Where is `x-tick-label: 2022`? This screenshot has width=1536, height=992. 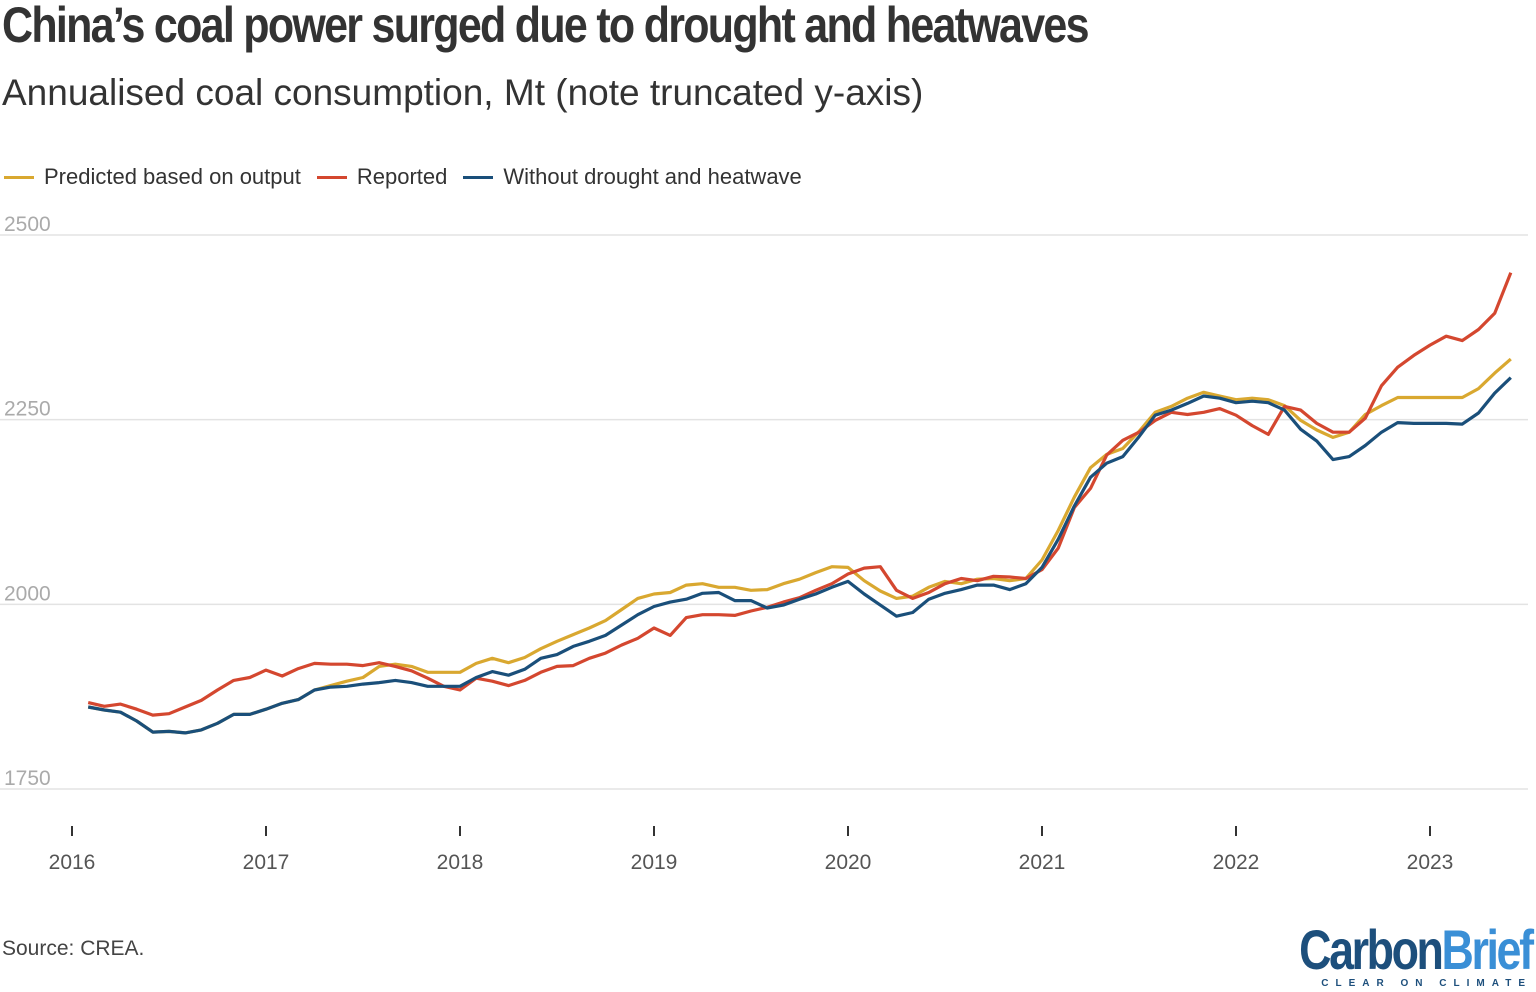 x-tick-label: 2022 is located at coordinates (1236, 862).